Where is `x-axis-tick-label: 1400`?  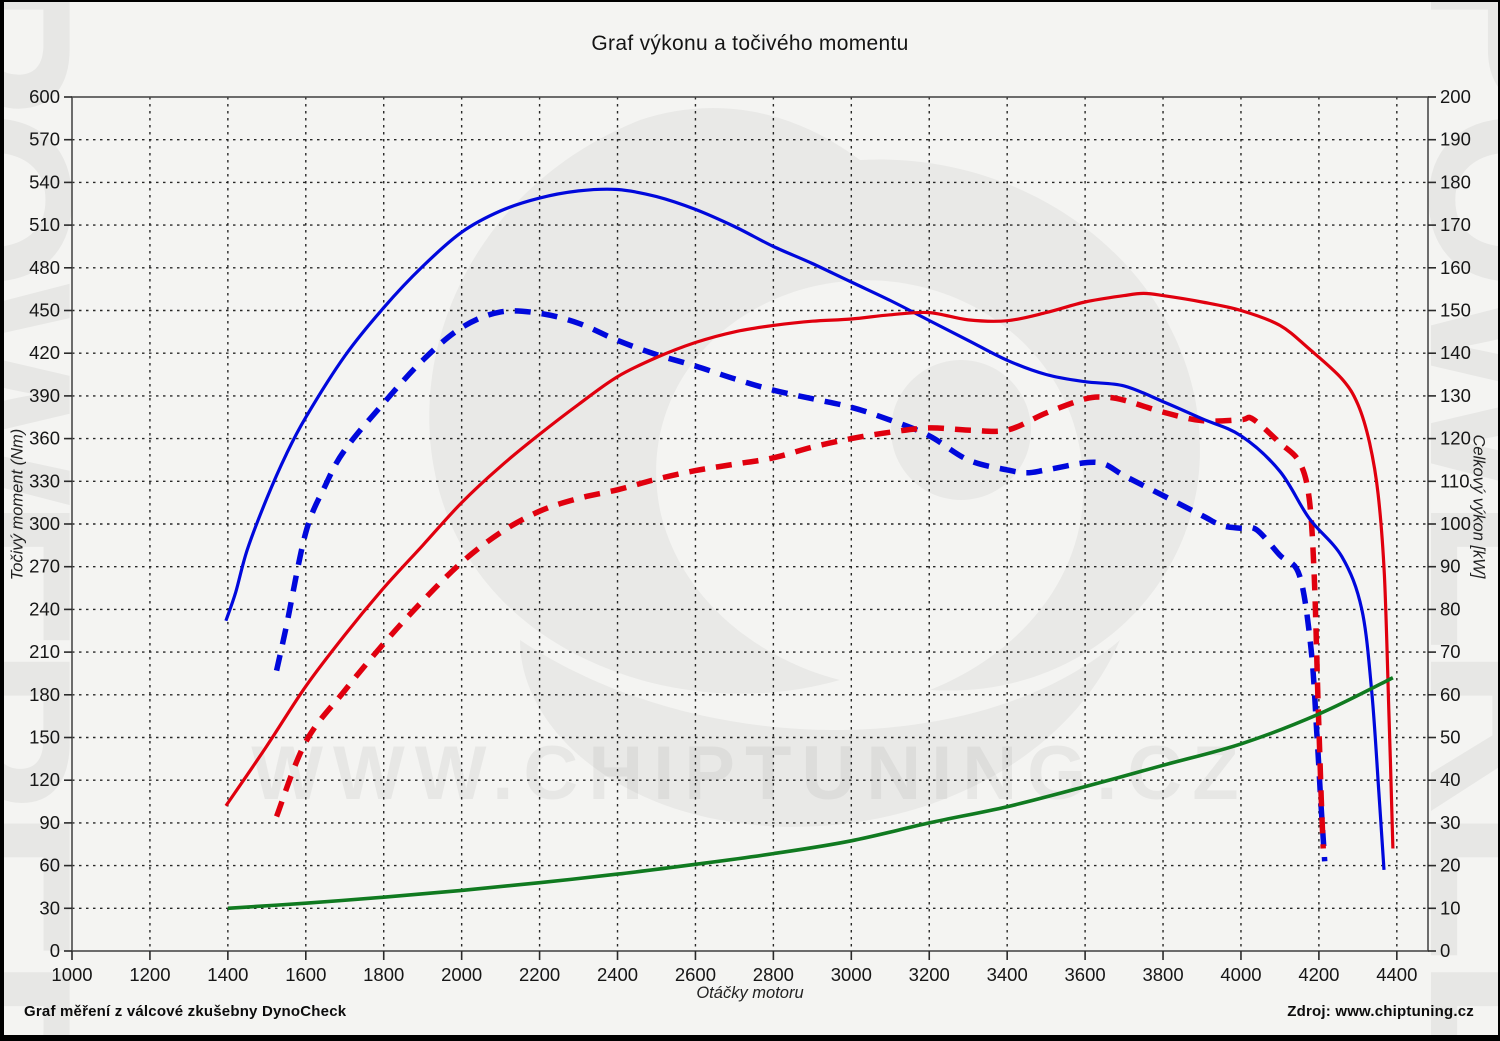 x-axis-tick-label: 1400 is located at coordinates (227, 974).